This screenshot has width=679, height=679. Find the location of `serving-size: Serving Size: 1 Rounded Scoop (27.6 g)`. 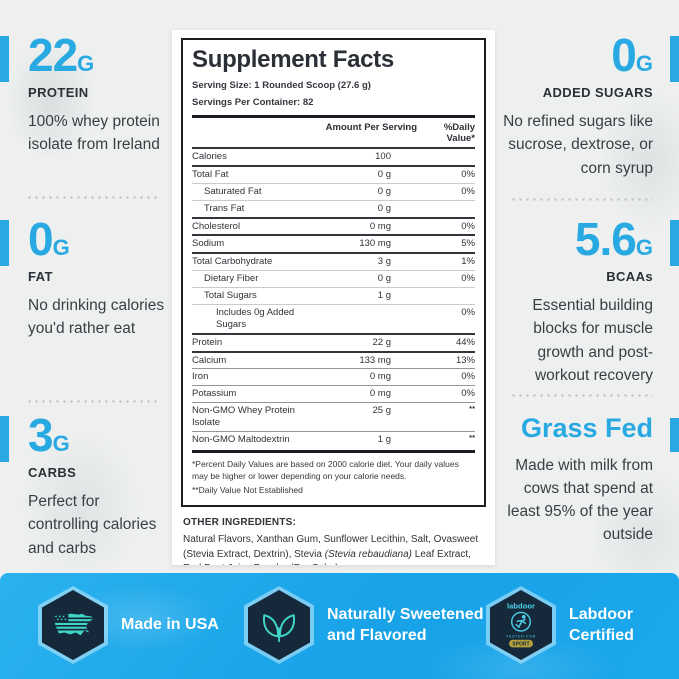

serving-size: Serving Size: 1 Rounded Scoop (27.6 g) is located at coordinates (281, 85).